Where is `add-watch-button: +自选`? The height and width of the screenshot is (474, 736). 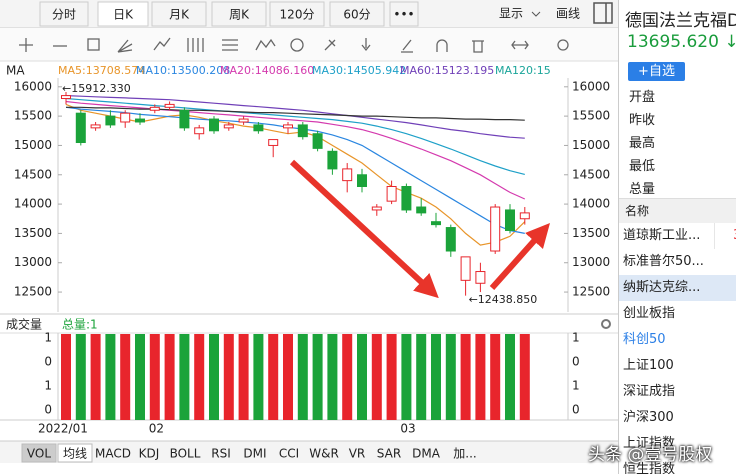 add-watch-button: +自选 is located at coordinates (656, 71).